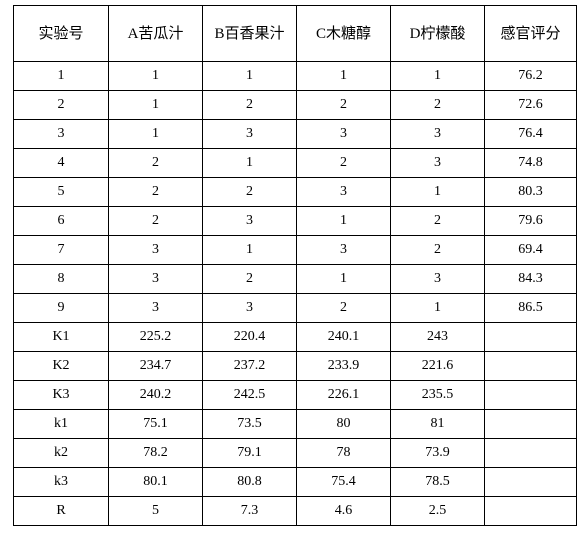 The width and height of the screenshot is (587, 534). I want to click on table-cell: 243, so click(437, 337).